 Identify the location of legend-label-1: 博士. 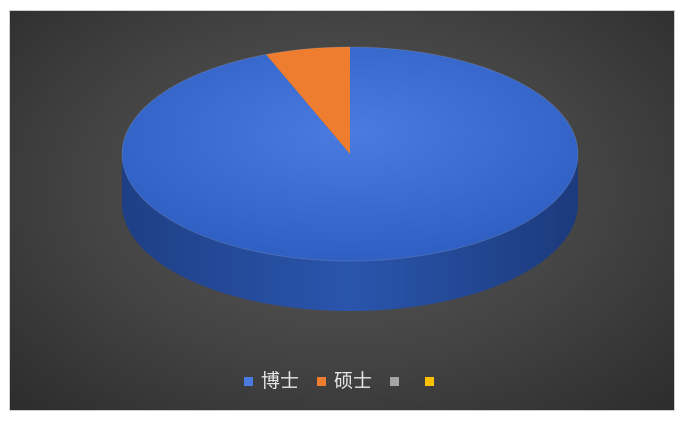
(279, 381).